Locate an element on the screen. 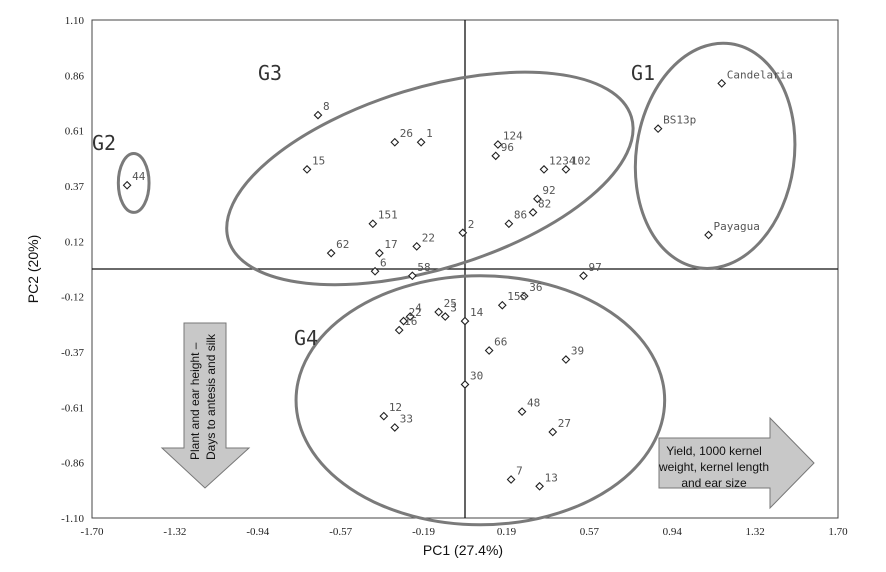 Image resolution: width=886 pixels, height=572 pixels. x-tick-label: -1.70 is located at coordinates (92, 532).